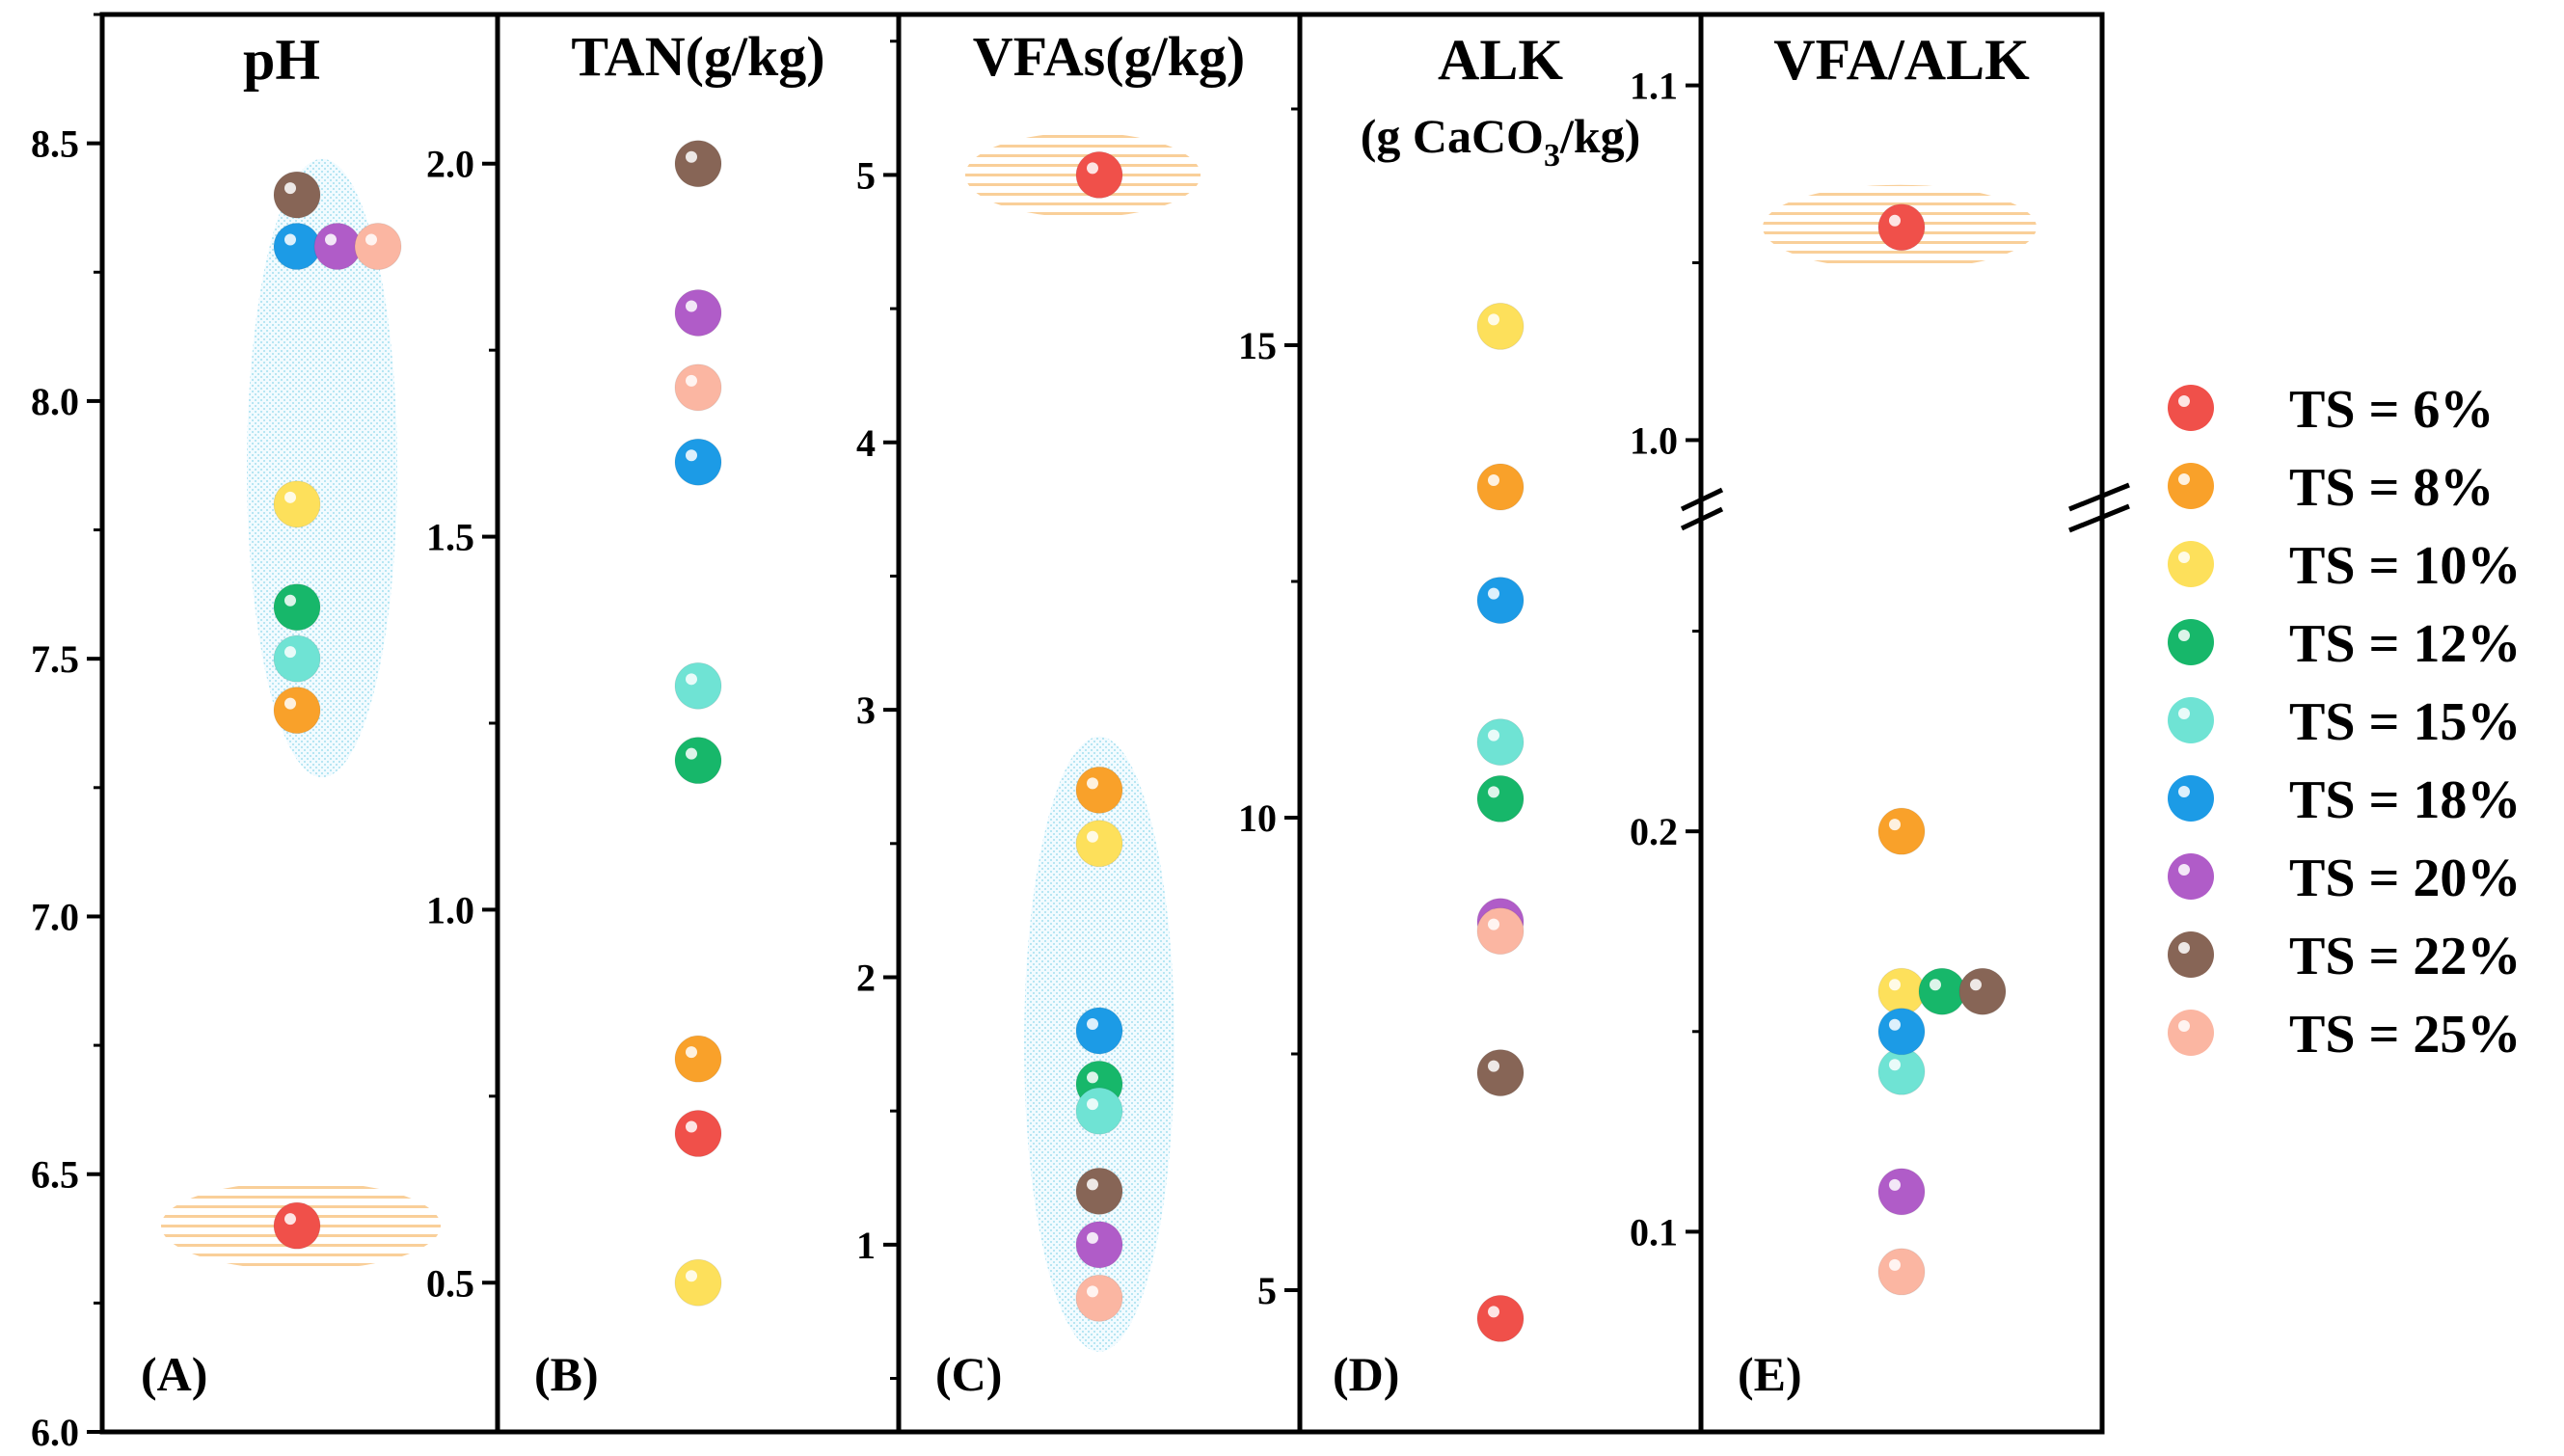  What do you see at coordinates (2392, 410) in the screenshot?
I see `legend-label: TS = 6%` at bounding box center [2392, 410].